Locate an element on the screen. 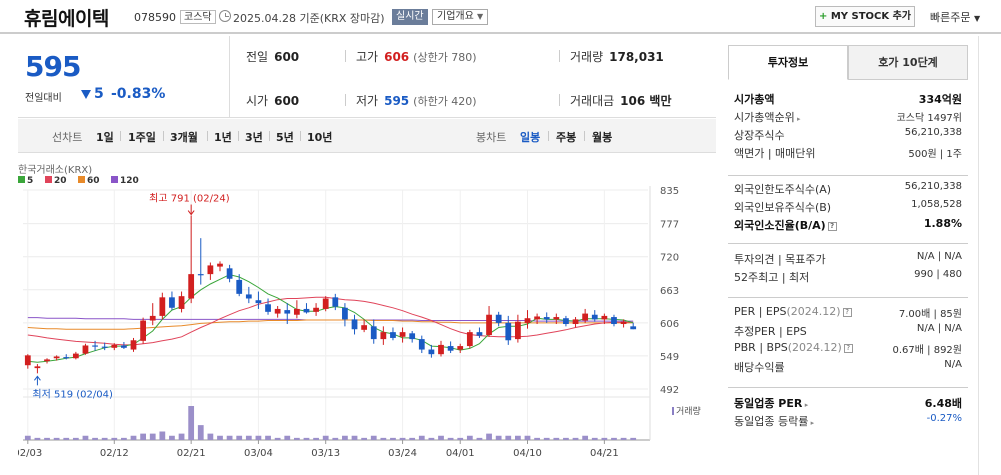  info-key: 동일업종 등락률 ▸ is located at coordinates (774, 421).